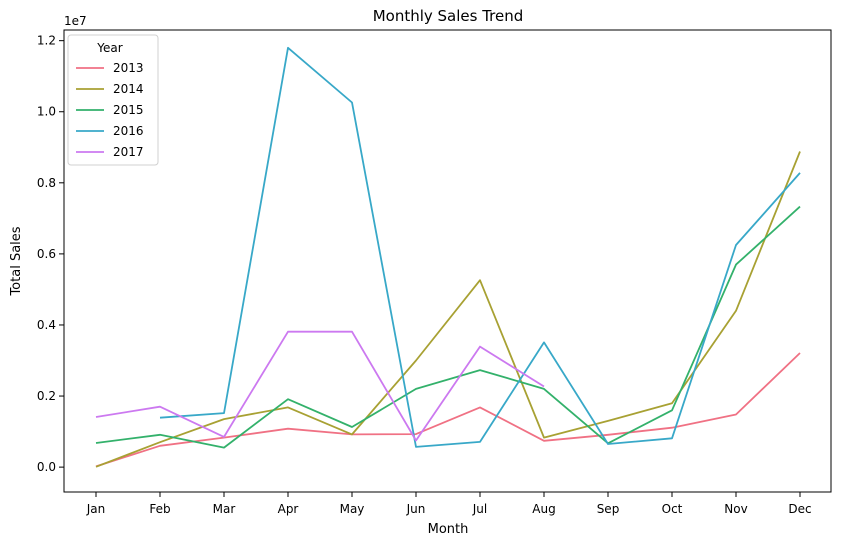 The width and height of the screenshot is (846, 545). Describe the element at coordinates (46, 41) in the screenshot. I see `y-tick-label: 1.2` at that location.